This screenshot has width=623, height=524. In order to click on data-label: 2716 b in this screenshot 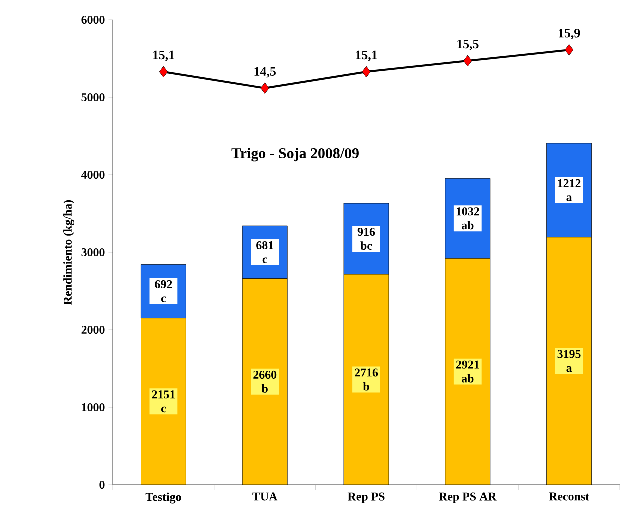, I will do `click(366, 379)`.